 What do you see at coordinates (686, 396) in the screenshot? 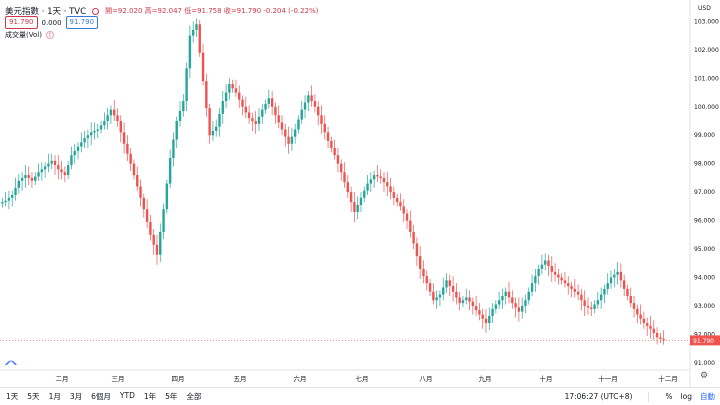
I see `log-toggle: log` at bounding box center [686, 396].